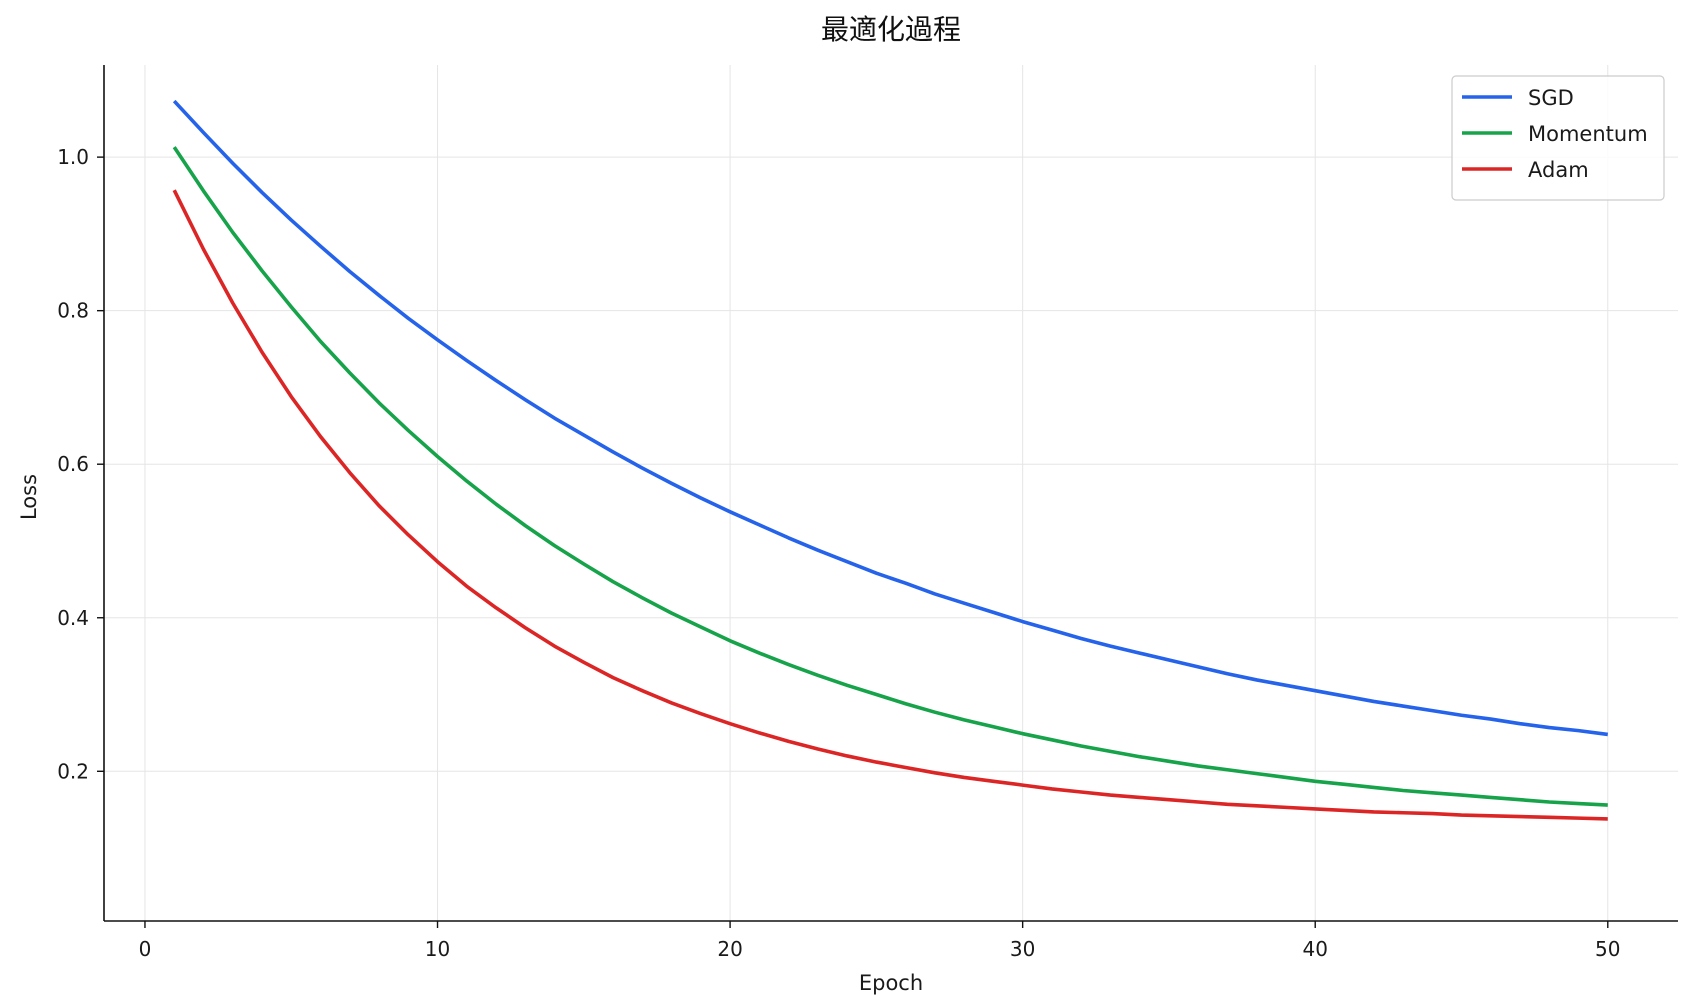  Describe the element at coordinates (1558, 170) in the screenshot. I see `legend-label-adam: Adam` at that location.